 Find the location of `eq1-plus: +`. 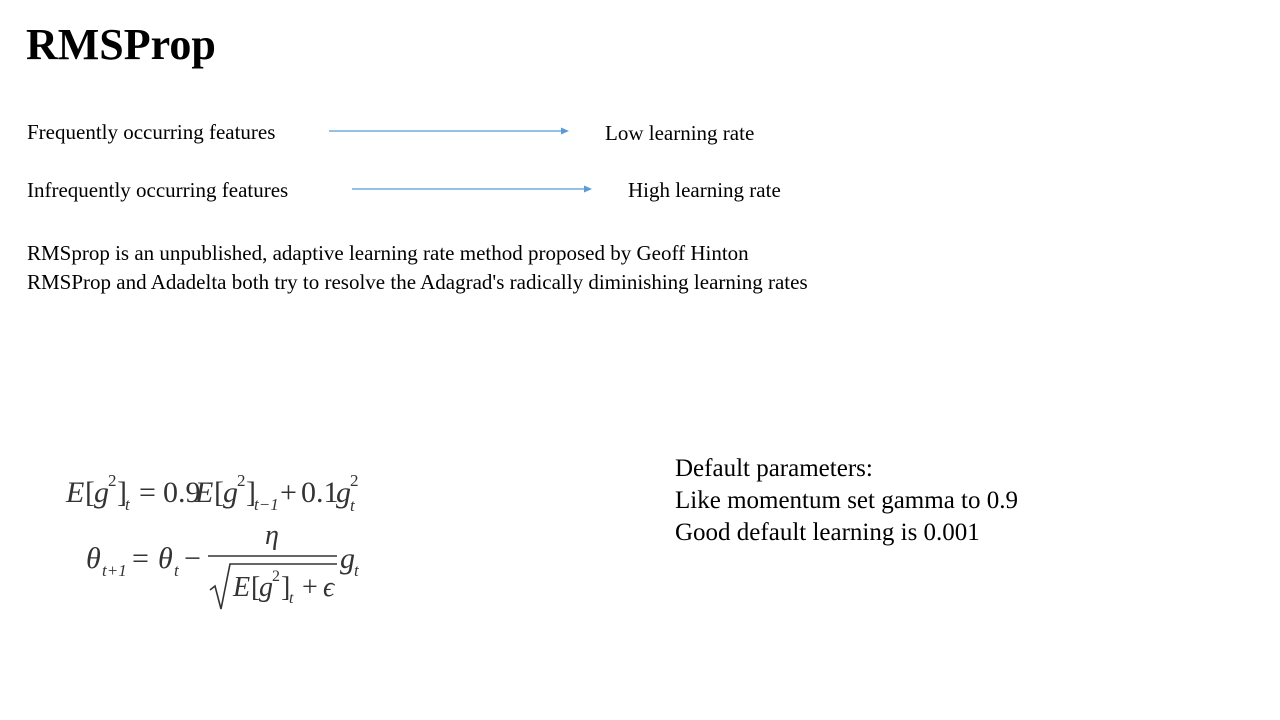

eq1-plus: + is located at coordinates (288, 492).